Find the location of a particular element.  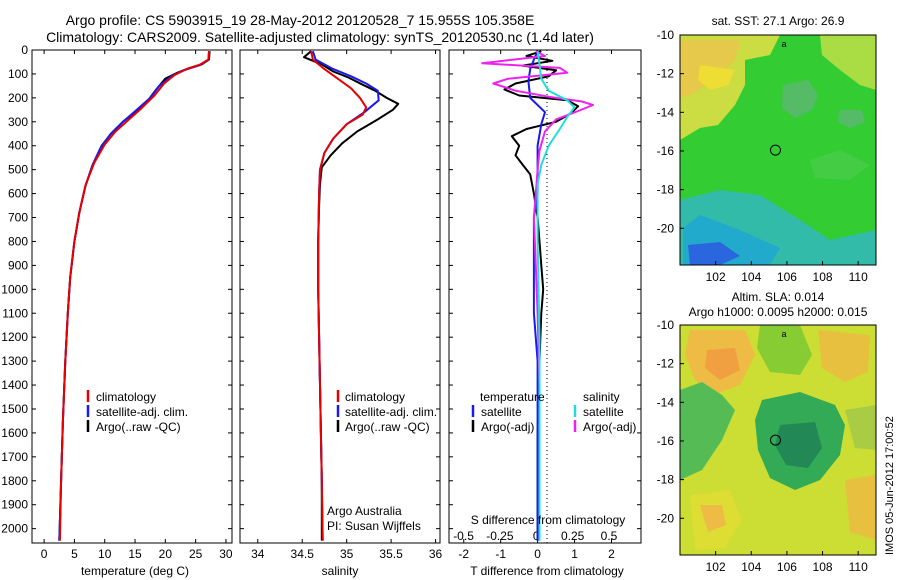

y-tick-label: 700 is located at coordinates (18, 218).